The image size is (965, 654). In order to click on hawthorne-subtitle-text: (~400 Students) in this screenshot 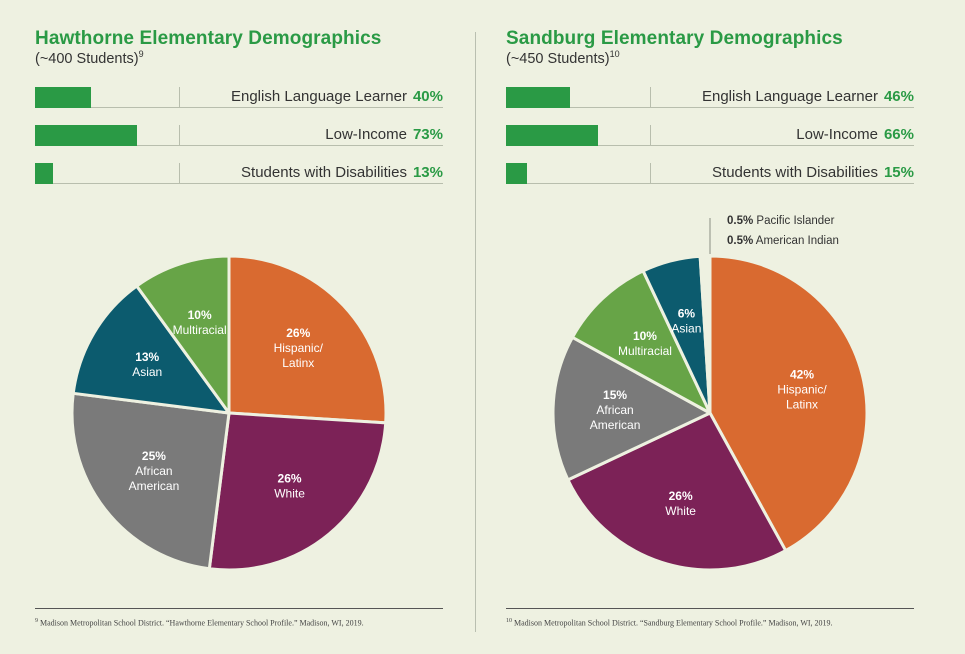, I will do `click(87, 59)`.